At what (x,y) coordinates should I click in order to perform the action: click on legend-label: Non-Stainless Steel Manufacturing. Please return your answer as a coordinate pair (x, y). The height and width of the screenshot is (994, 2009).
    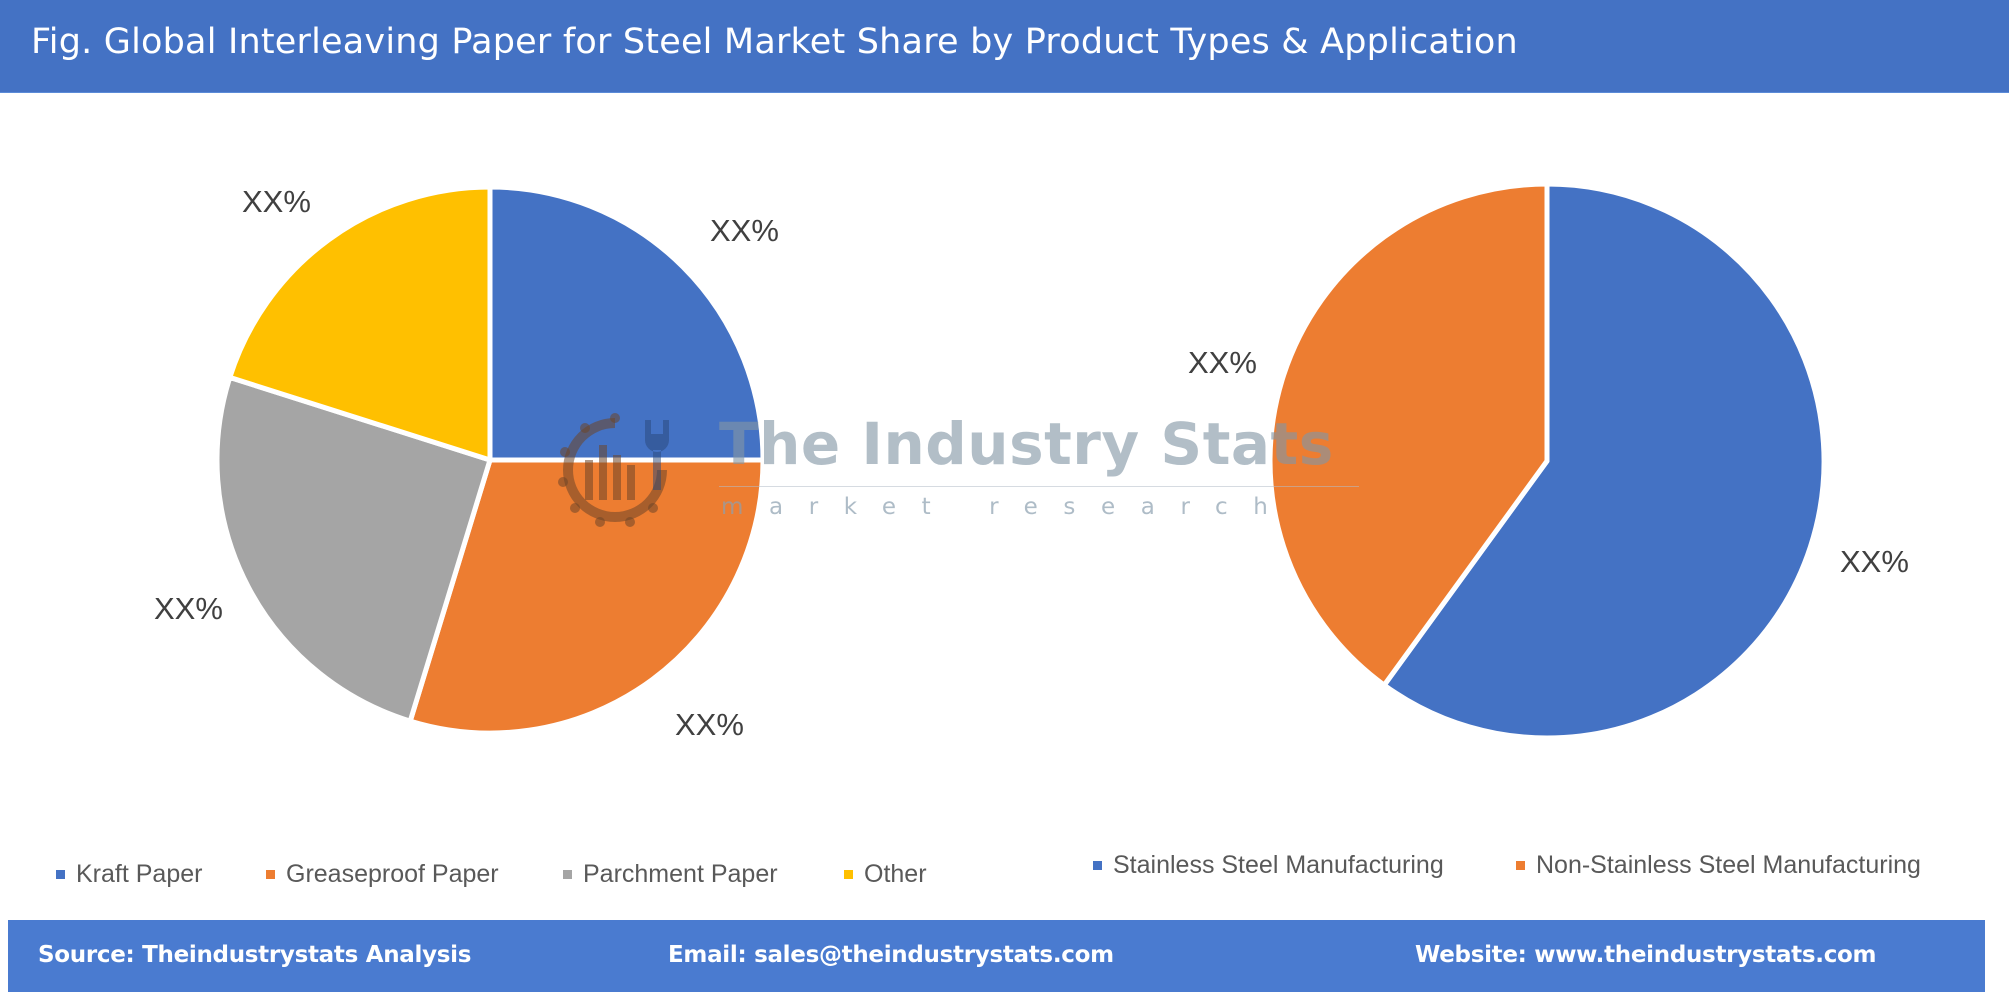
    Looking at the image, I should click on (1728, 865).